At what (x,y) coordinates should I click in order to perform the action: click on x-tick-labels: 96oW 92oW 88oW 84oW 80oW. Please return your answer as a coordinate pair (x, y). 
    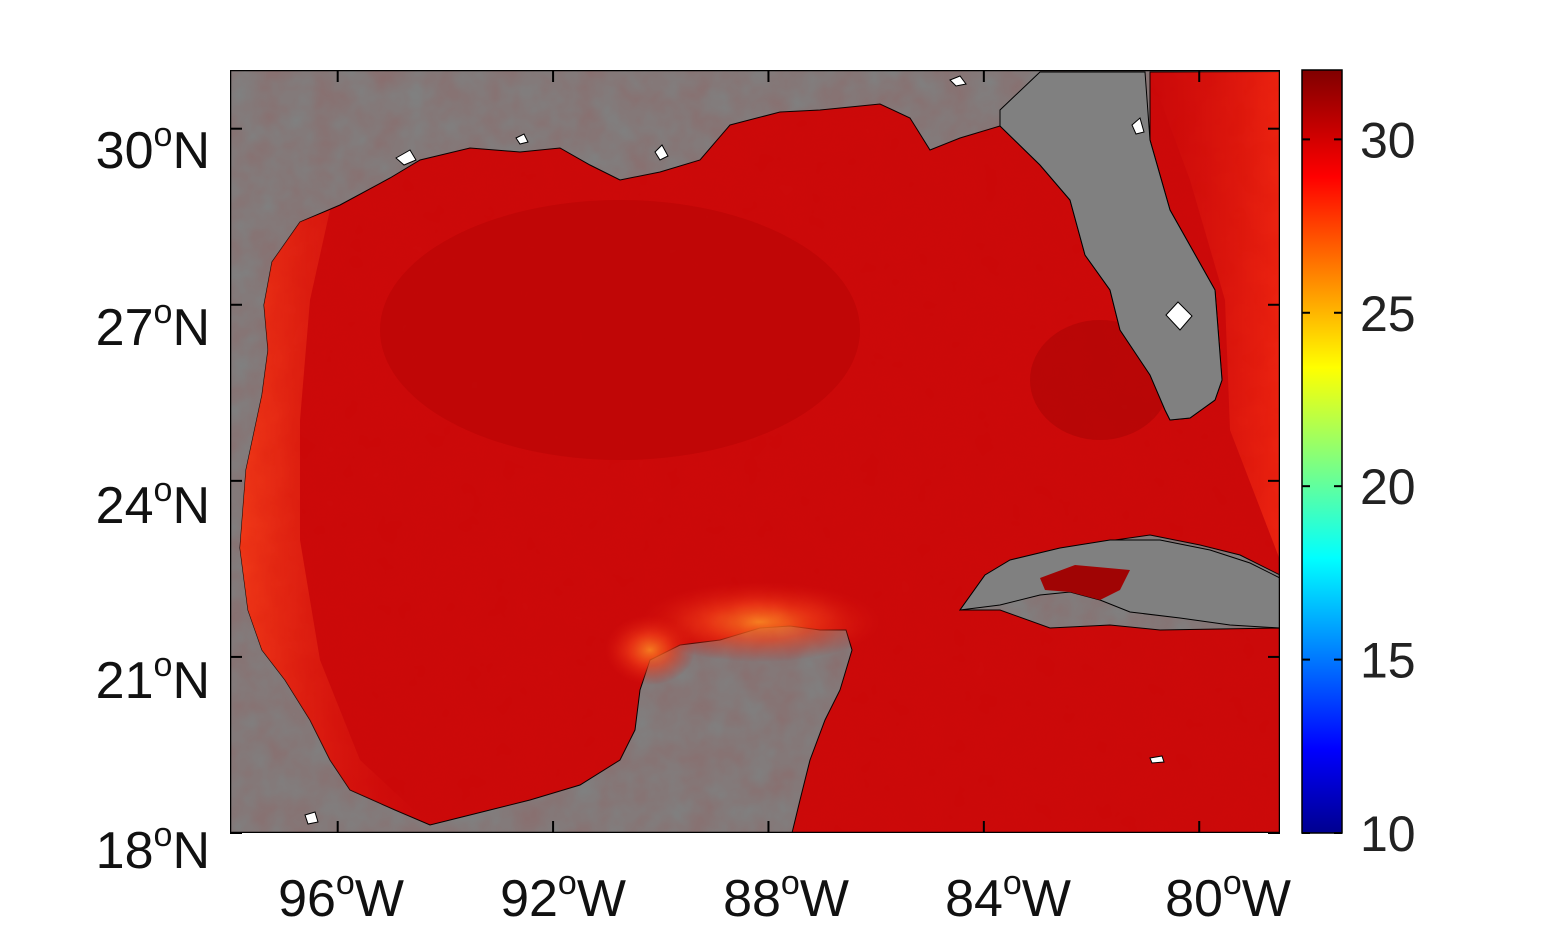
    Looking at the image, I should click on (784, 896).